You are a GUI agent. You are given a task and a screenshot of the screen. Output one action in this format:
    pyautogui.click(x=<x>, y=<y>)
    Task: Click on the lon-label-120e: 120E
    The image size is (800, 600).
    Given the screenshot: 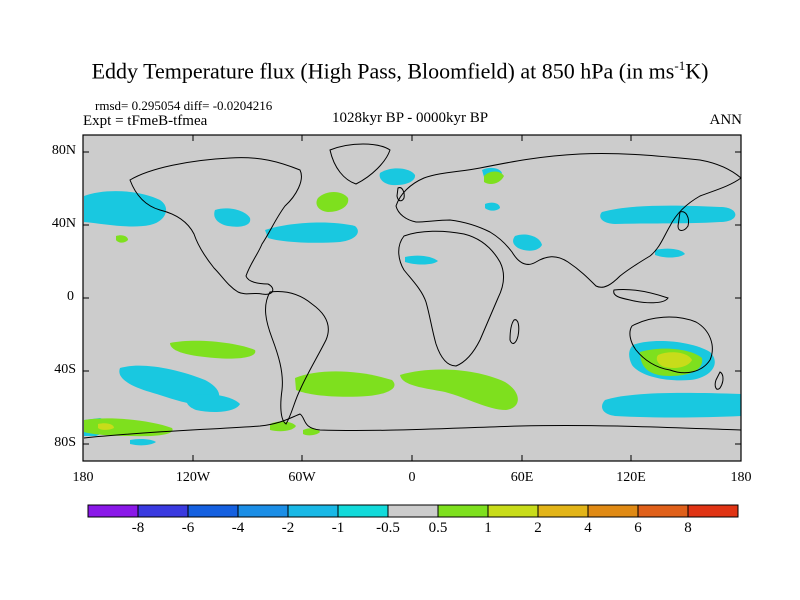 What is the action you would take?
    pyautogui.click(x=631, y=477)
    